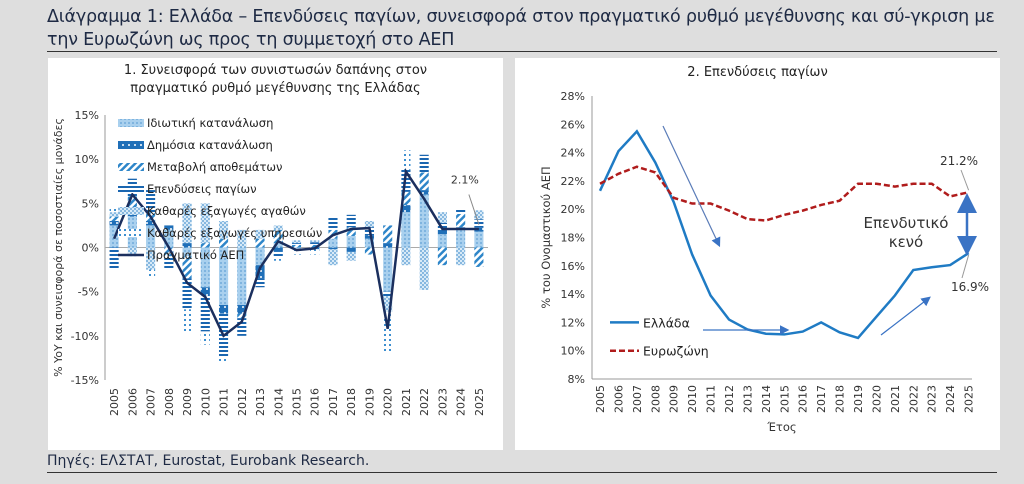 The height and width of the screenshot is (484, 1024). I want to click on y-tick-label: 8%, so click(576, 379).